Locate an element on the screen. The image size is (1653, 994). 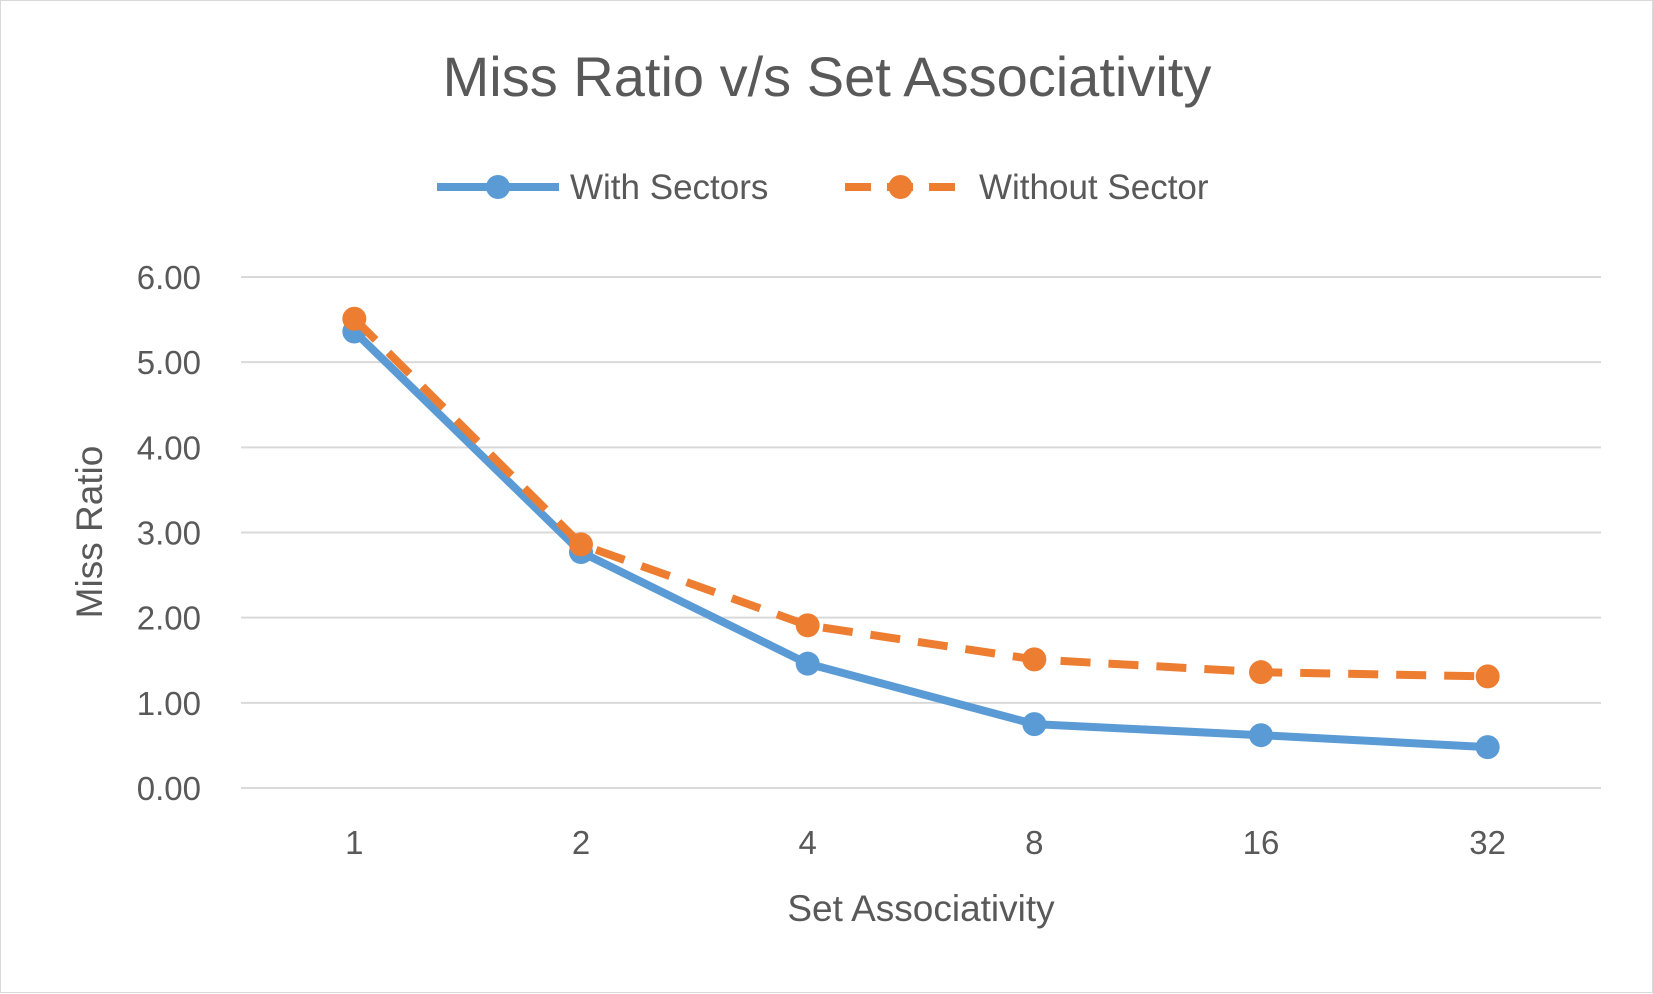
x-tick-label: 8 is located at coordinates (1034, 842).